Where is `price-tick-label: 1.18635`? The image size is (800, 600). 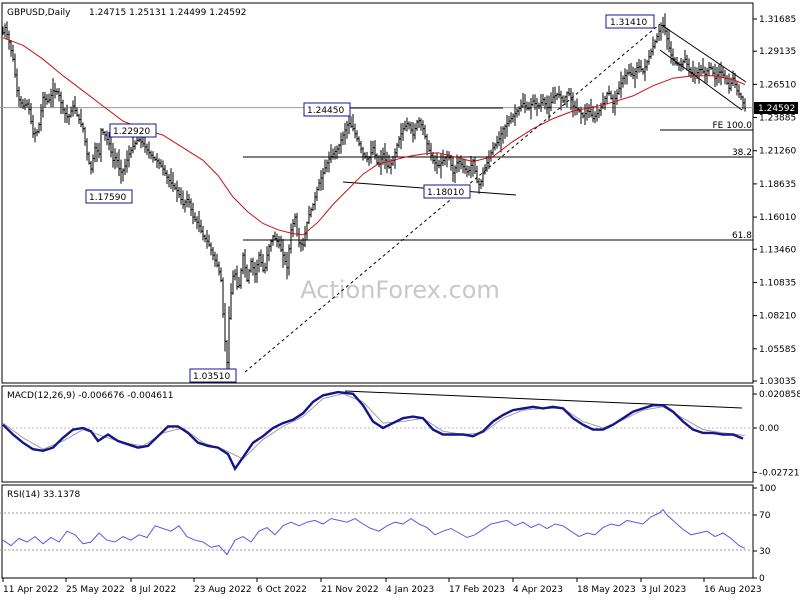 price-tick-label: 1.18635 is located at coordinates (777, 185).